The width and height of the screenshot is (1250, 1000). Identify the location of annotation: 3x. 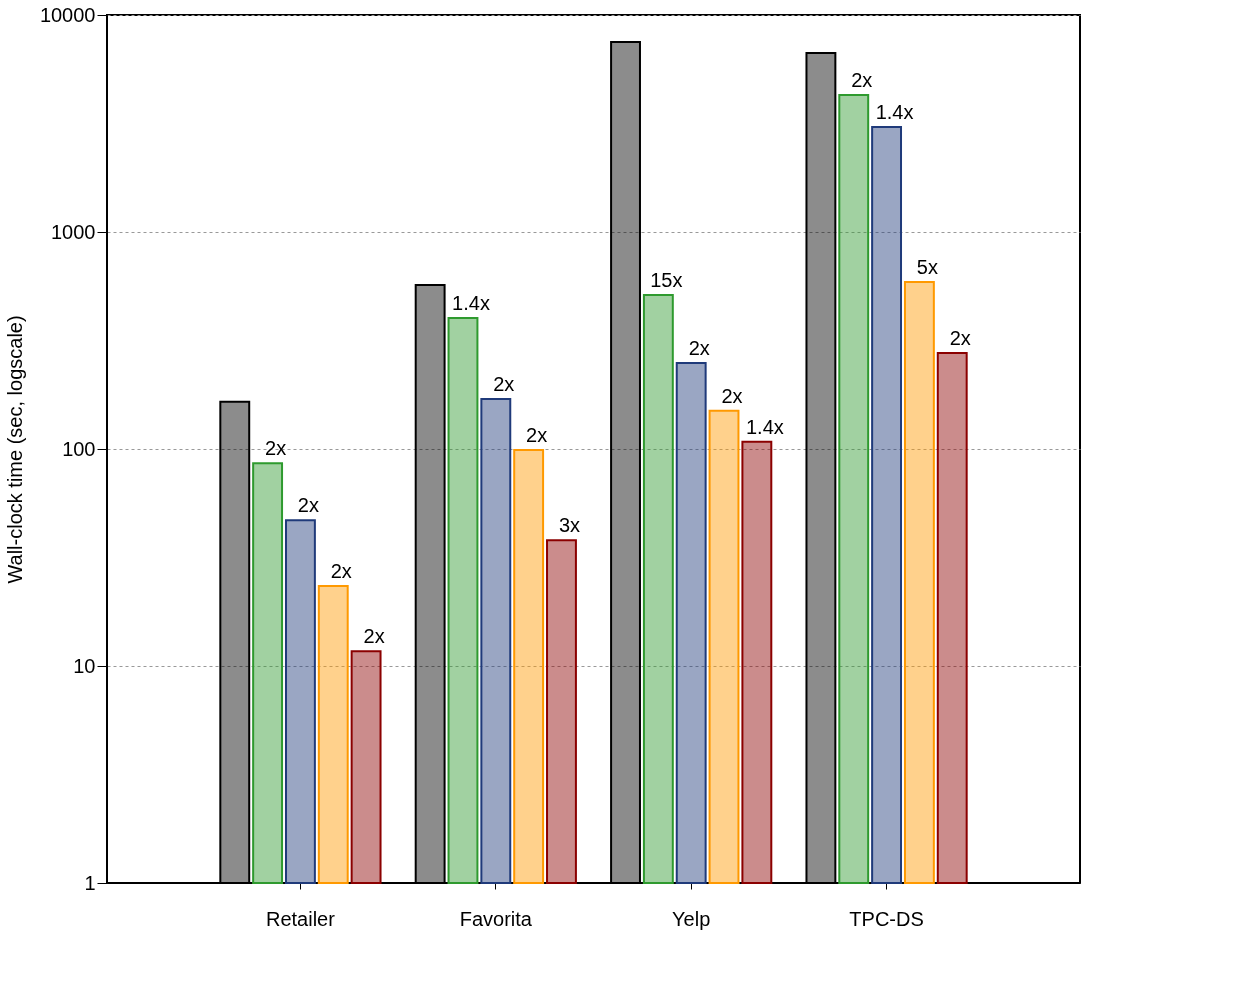
(569, 525).